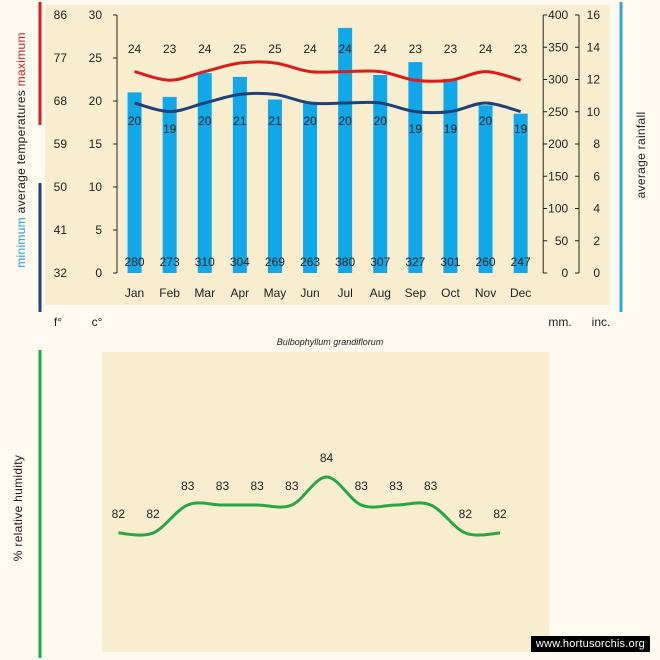  I want to click on c-tick-label: 5, so click(98, 230).